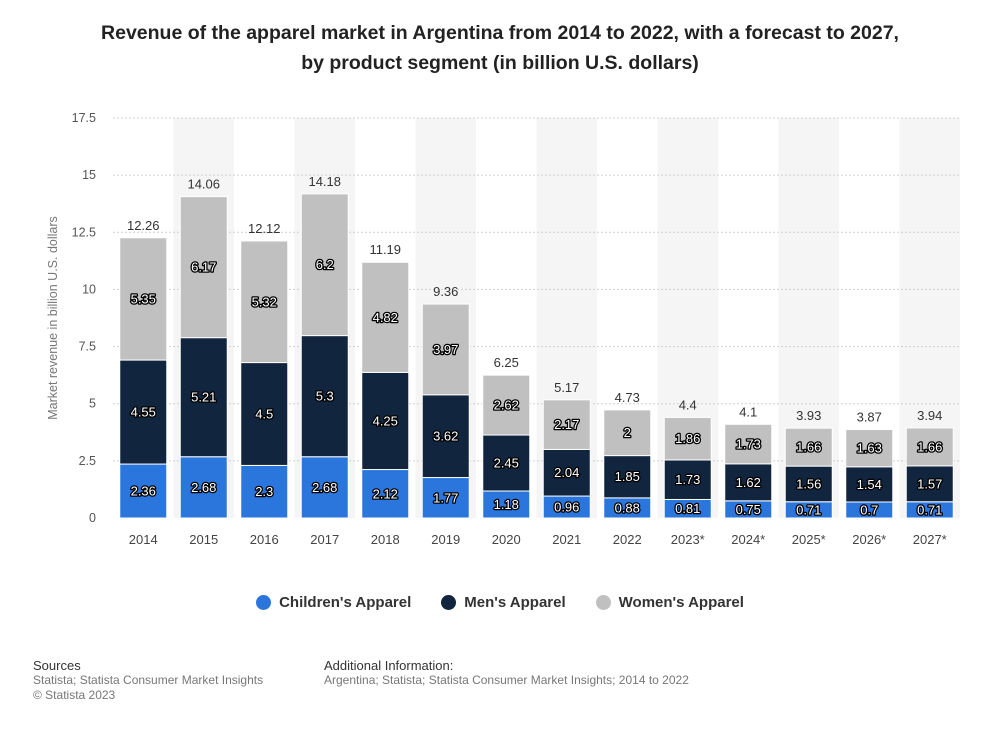  Describe the element at coordinates (681, 602) in the screenshot. I see `legend-label-womens-apparel: Women's Apparel` at that location.